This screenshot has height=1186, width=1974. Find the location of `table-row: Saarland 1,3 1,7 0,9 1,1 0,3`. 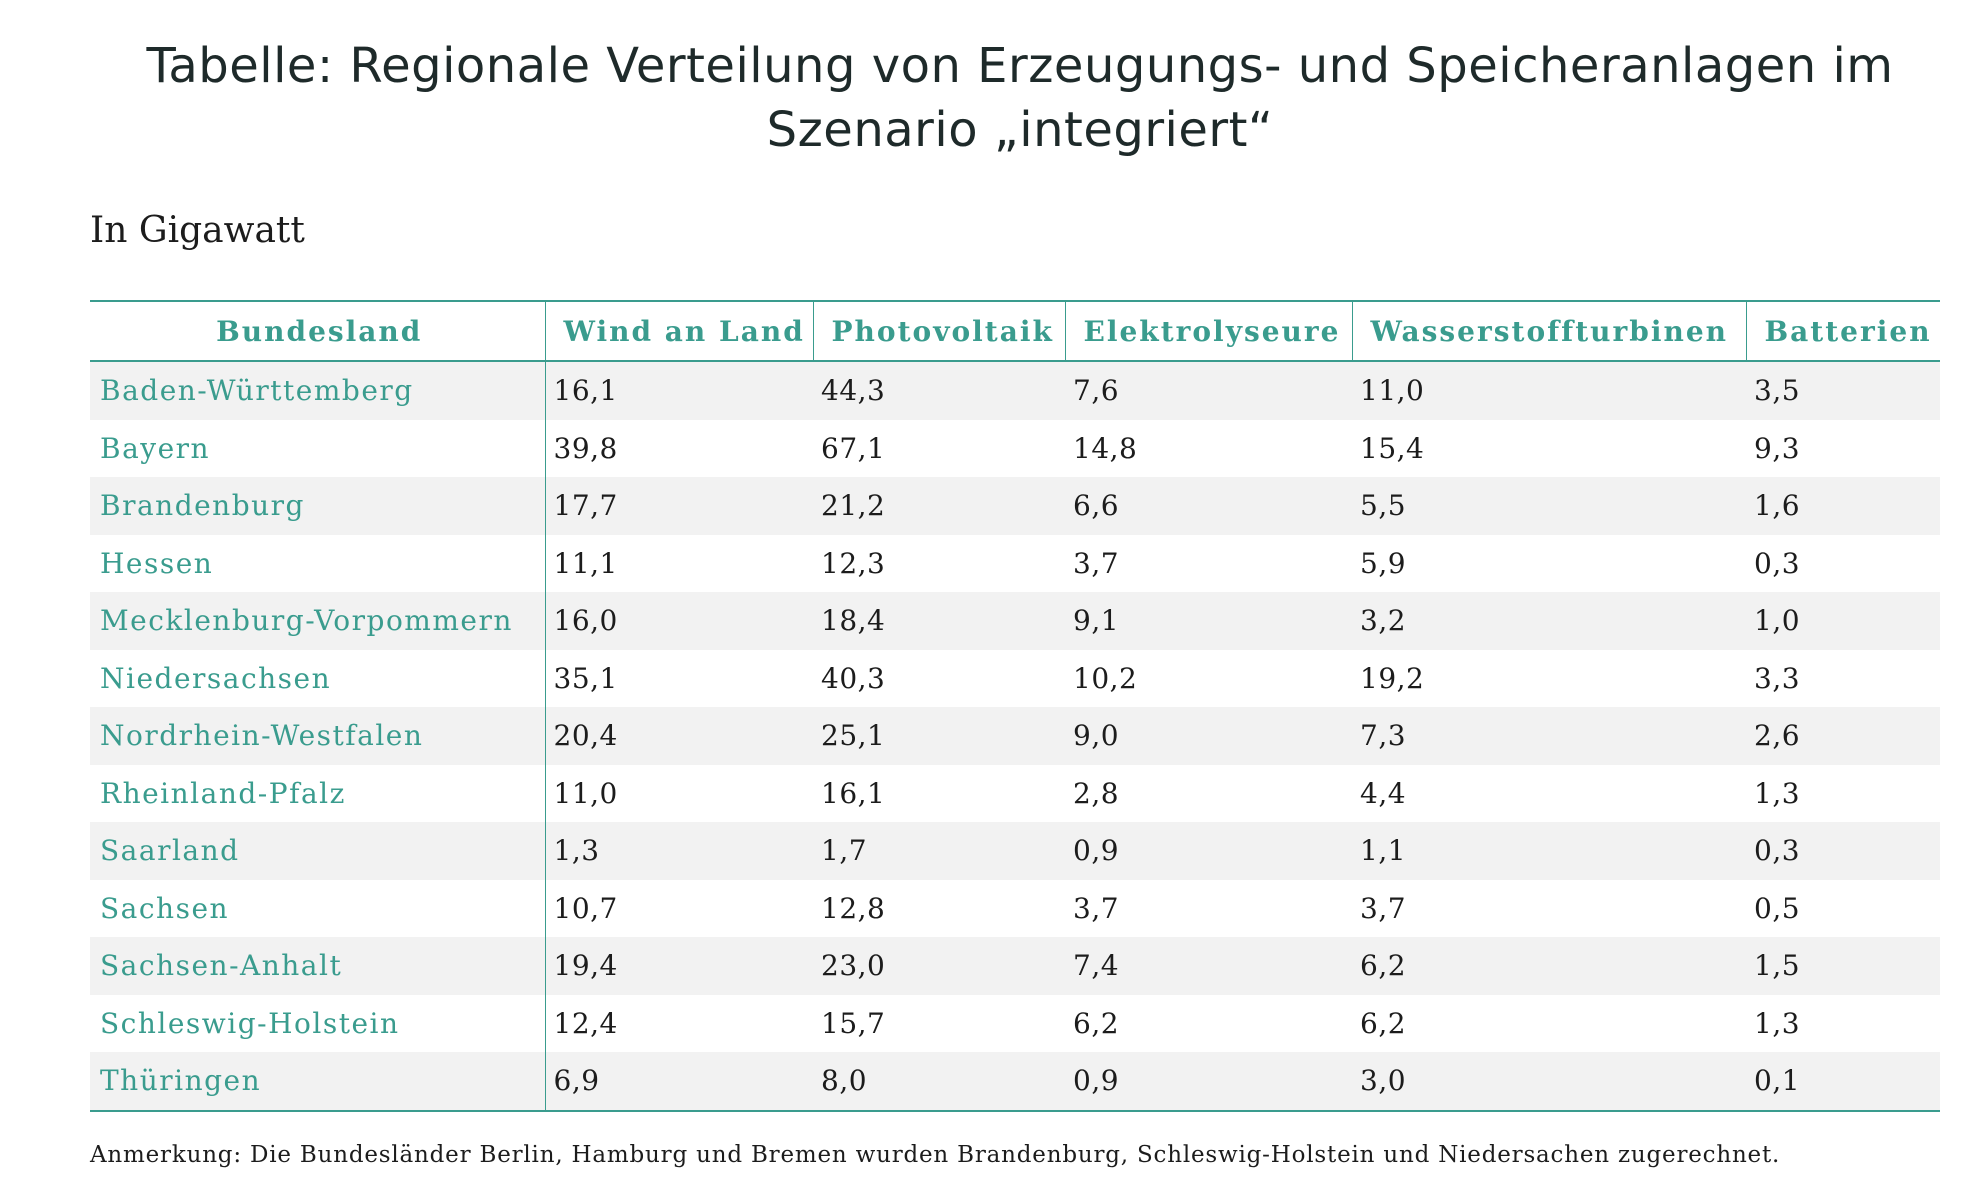

table-row: Saarland 1,3 1,7 0,9 1,1 0,3 is located at coordinates (1015, 851).